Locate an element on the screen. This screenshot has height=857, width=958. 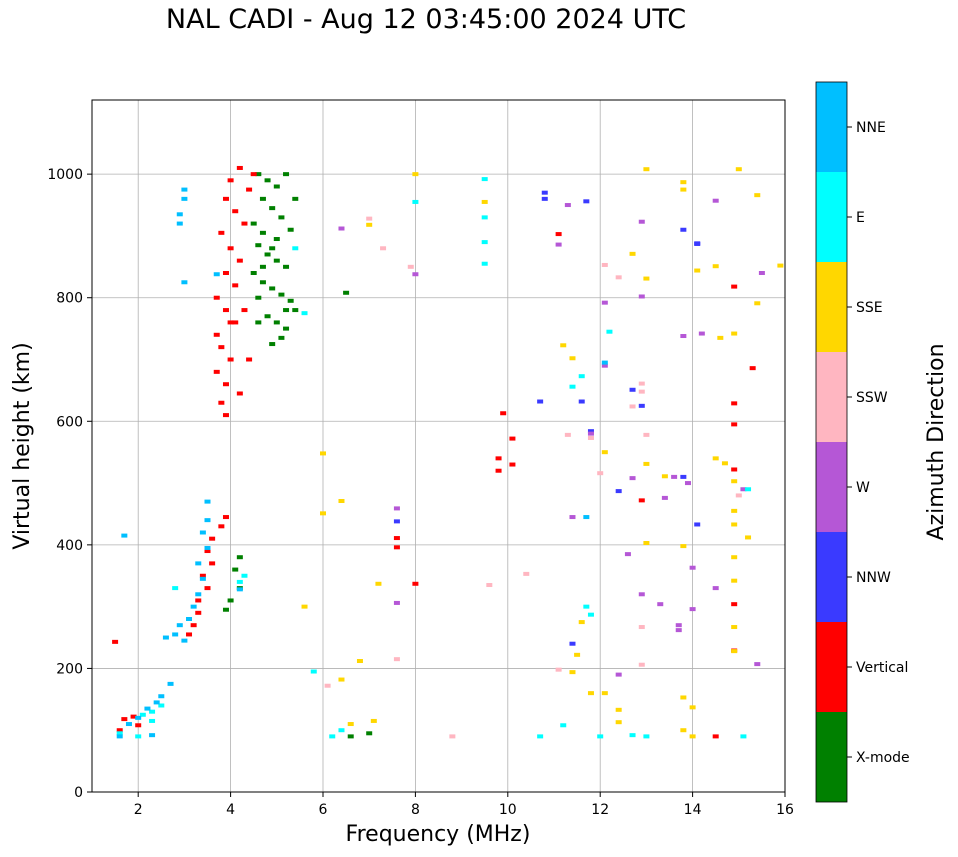
colorbar-segment-x-mode is located at coordinates (831, 757).